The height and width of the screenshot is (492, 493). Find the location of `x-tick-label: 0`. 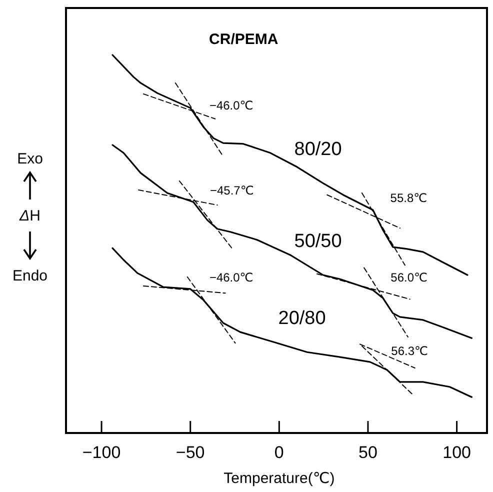

x-tick-label: 0 is located at coordinates (279, 452).